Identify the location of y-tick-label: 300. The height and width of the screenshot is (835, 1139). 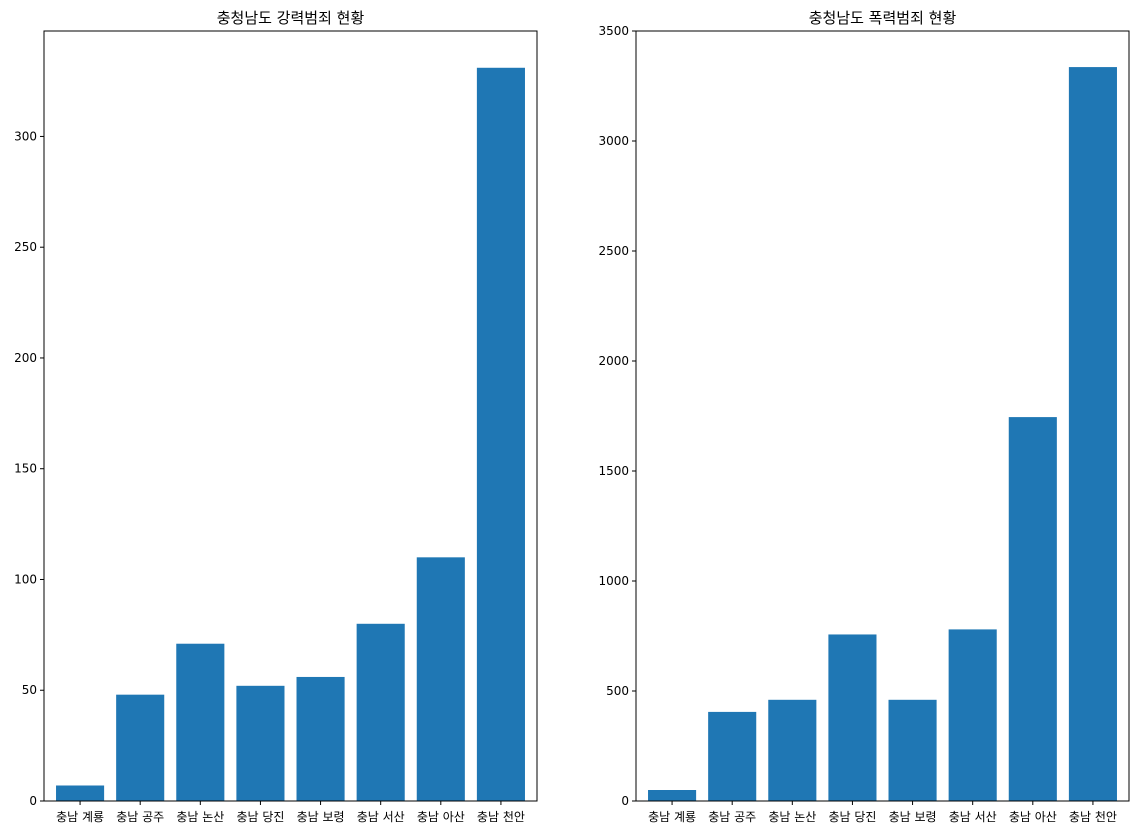
(25, 136).